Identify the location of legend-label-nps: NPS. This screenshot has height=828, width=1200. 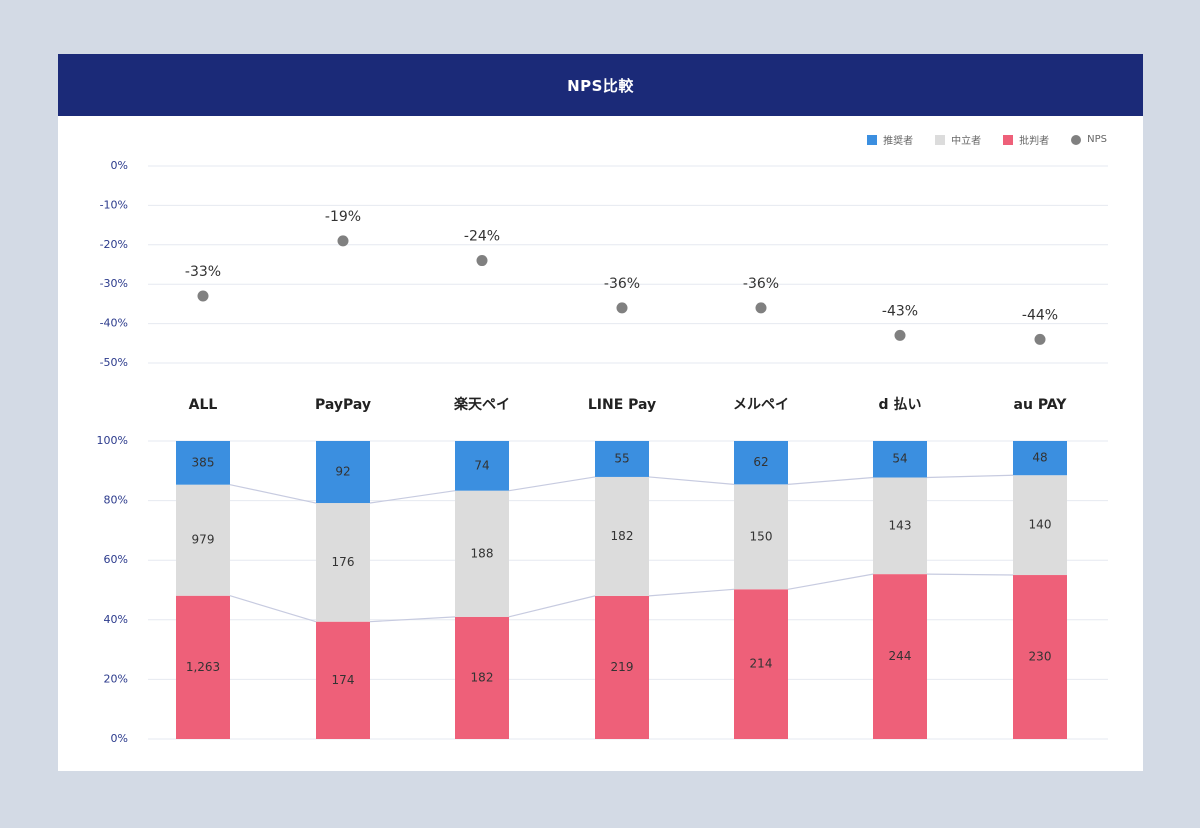
(1097, 139).